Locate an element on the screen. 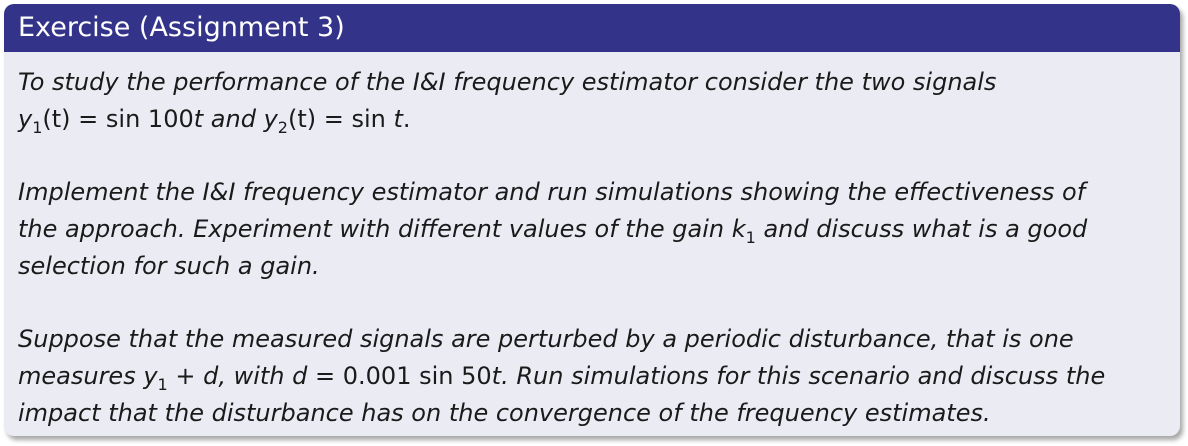 Image resolution: width=1188 pixels, height=446 pixels. text-span: and is located at coordinates (233, 119).